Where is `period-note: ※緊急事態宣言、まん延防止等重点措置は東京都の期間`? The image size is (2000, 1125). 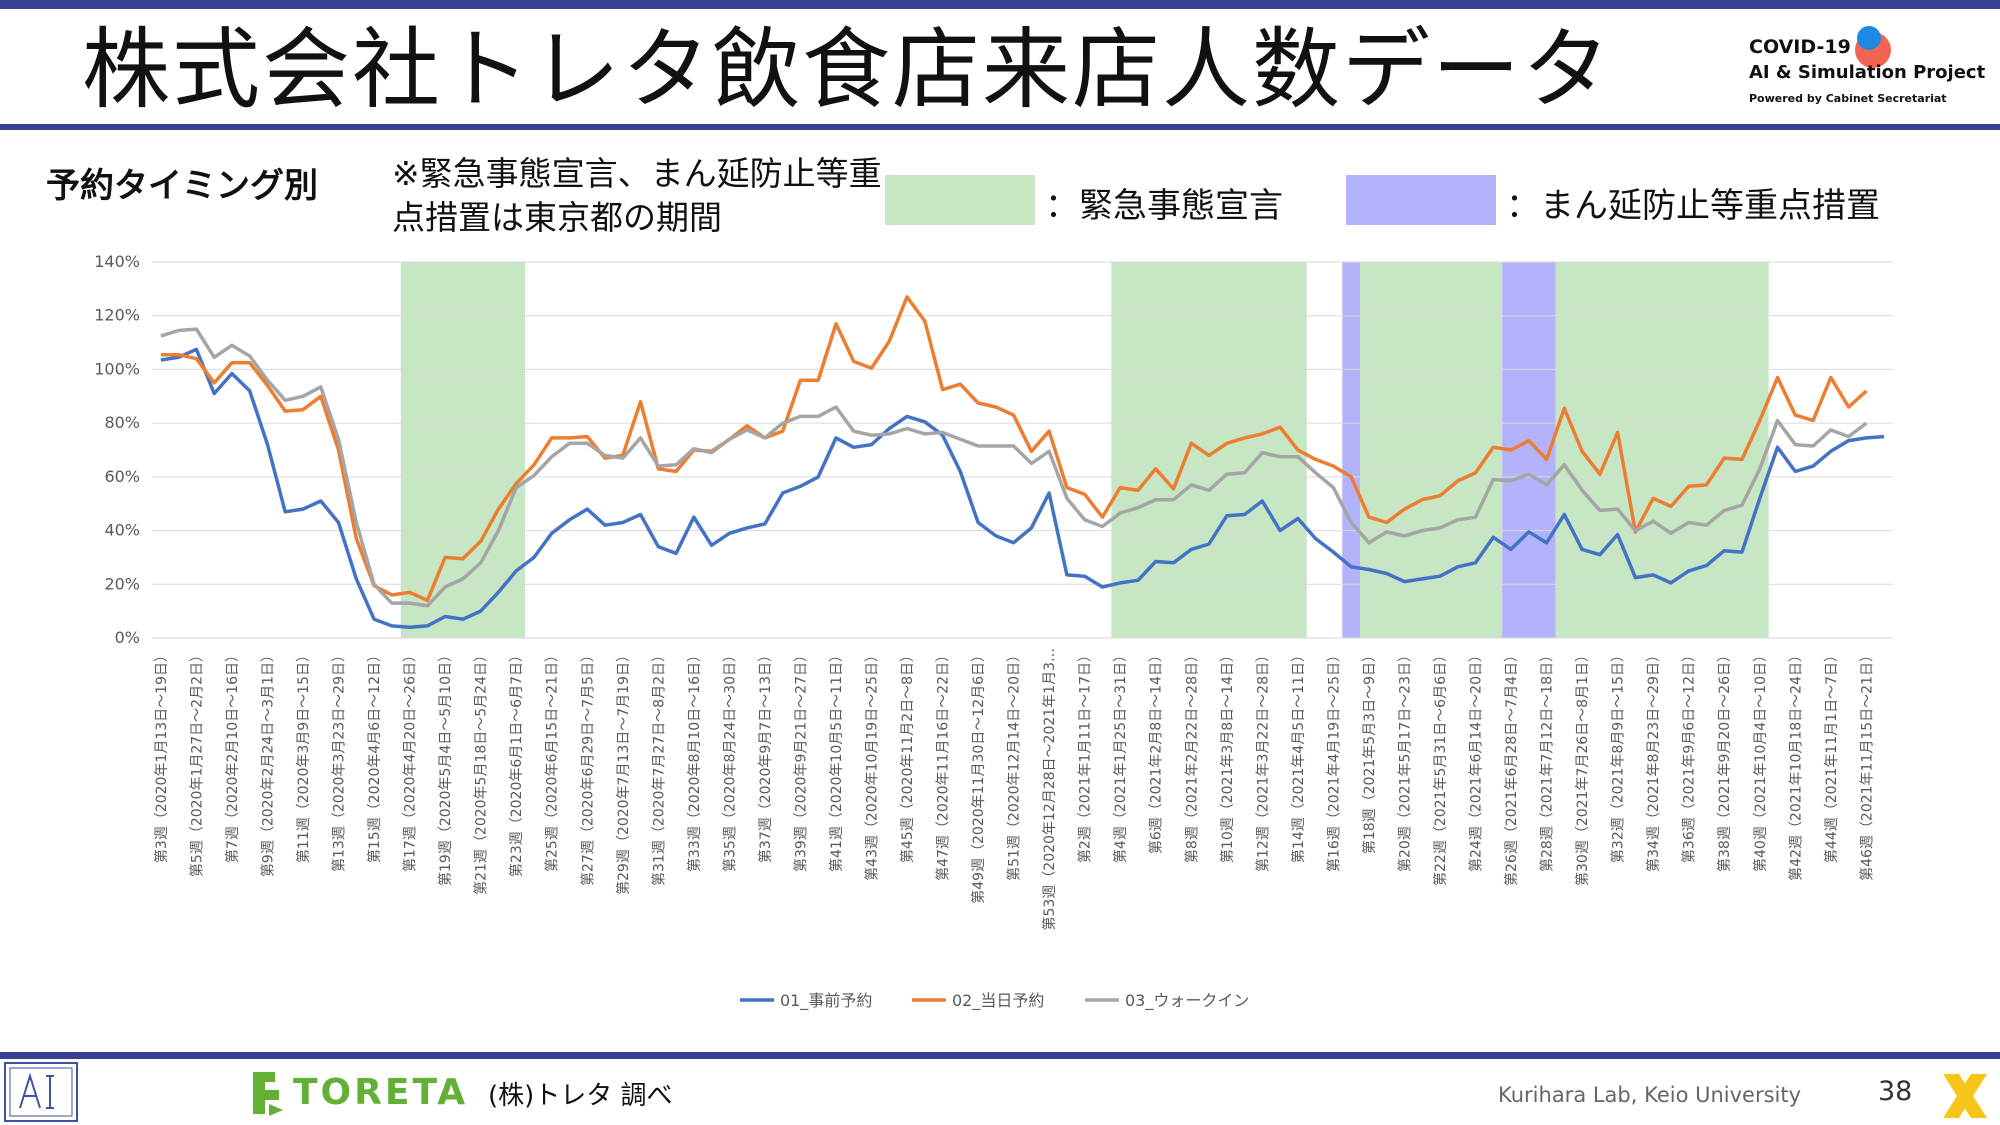 period-note: ※緊急事態宣言、まん延防止等重点措置は東京都の期間 is located at coordinates (637, 195).